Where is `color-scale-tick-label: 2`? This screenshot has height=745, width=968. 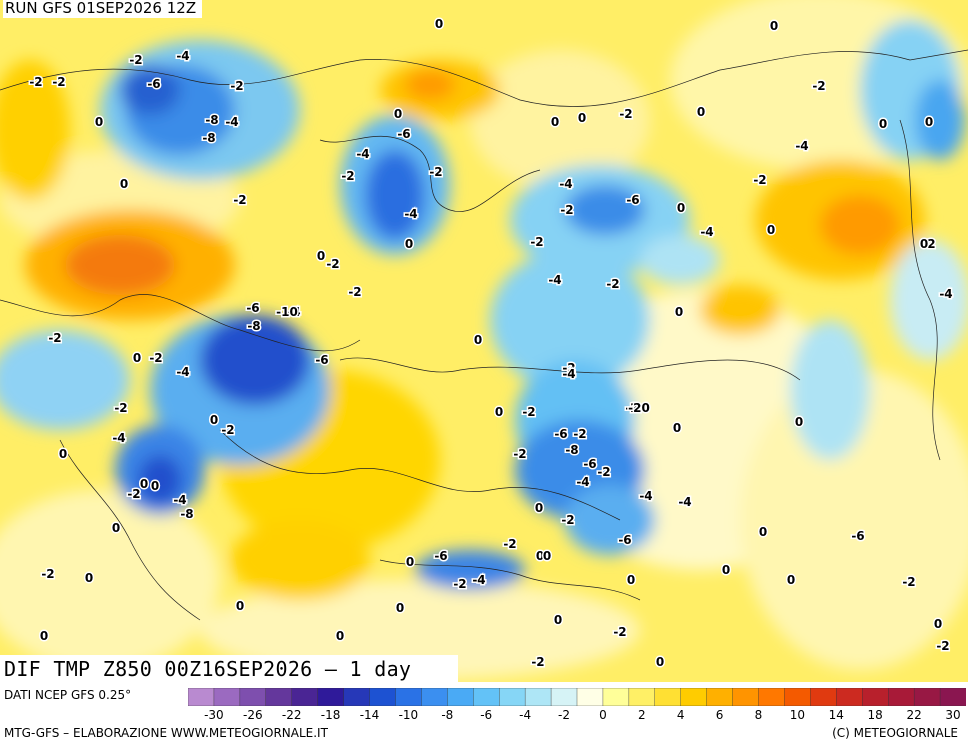 color-scale-tick-label: 2 is located at coordinates (641, 715).